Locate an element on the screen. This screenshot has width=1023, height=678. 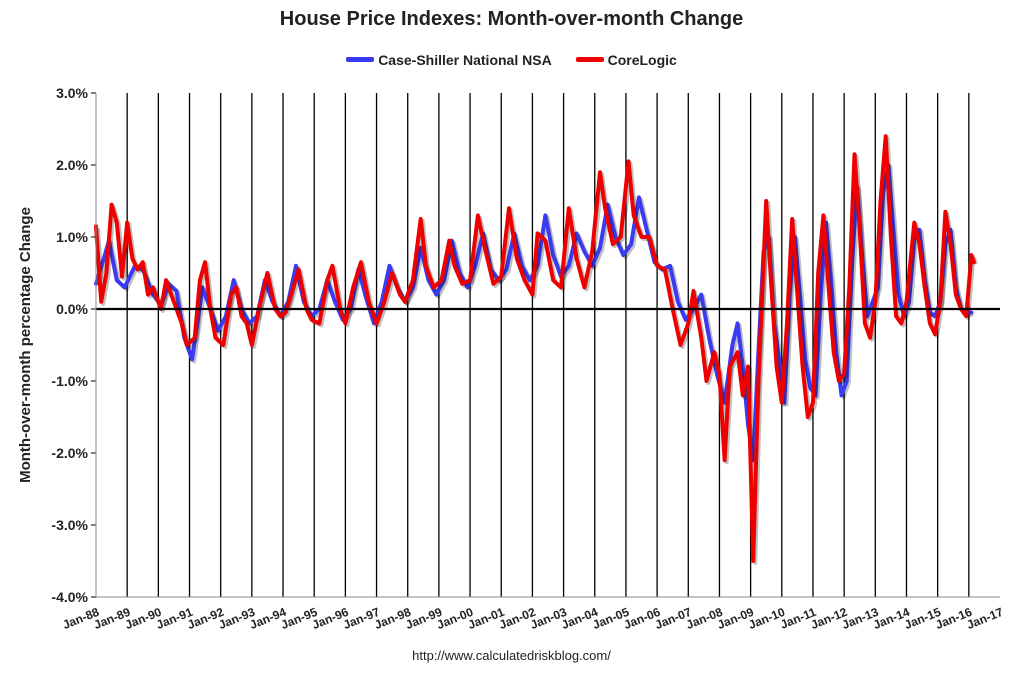
y-tick-label: 0.0% is located at coordinates (72, 309).